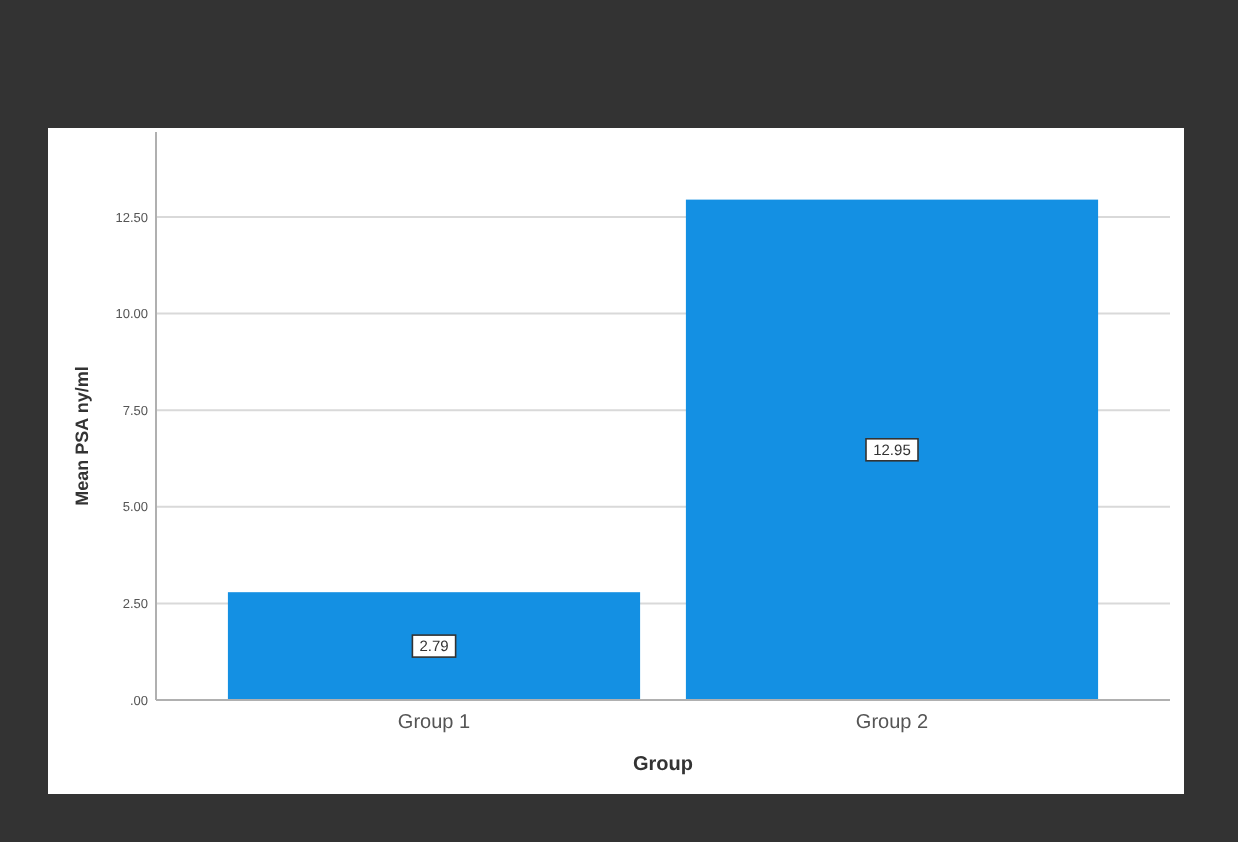 Image resolution: width=1238 pixels, height=842 pixels. What do you see at coordinates (663, 765) in the screenshot?
I see `x-axis-title: Group` at bounding box center [663, 765].